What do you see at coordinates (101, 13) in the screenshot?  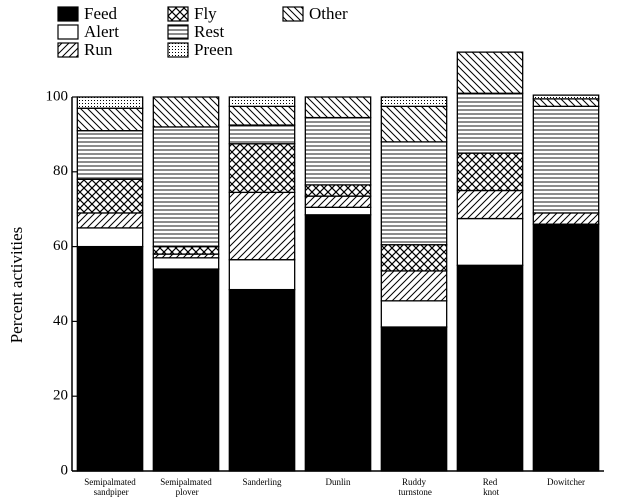 I see `legend-label: Feed` at bounding box center [101, 13].